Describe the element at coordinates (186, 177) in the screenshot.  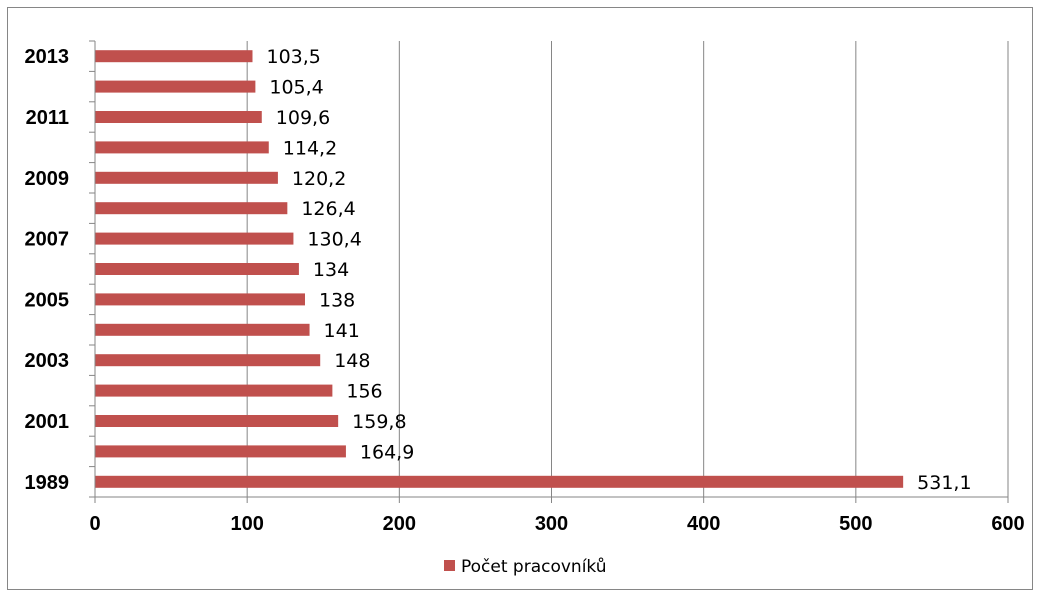
I see `bar-2009` at that location.